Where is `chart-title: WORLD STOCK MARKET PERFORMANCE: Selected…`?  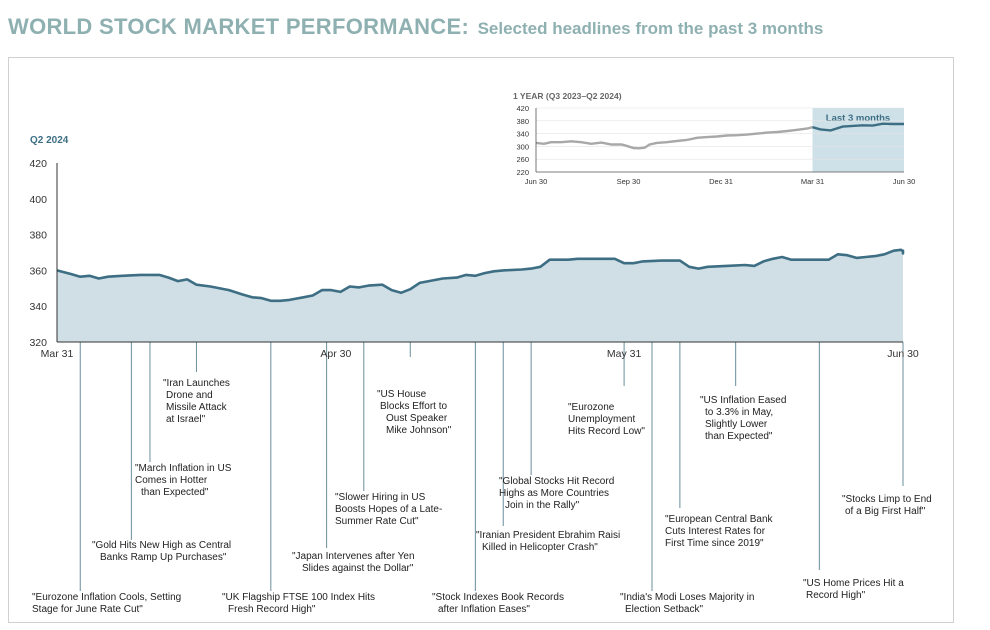 chart-title: WORLD STOCK MARKET PERFORMANCE: Selected… is located at coordinates (415, 27).